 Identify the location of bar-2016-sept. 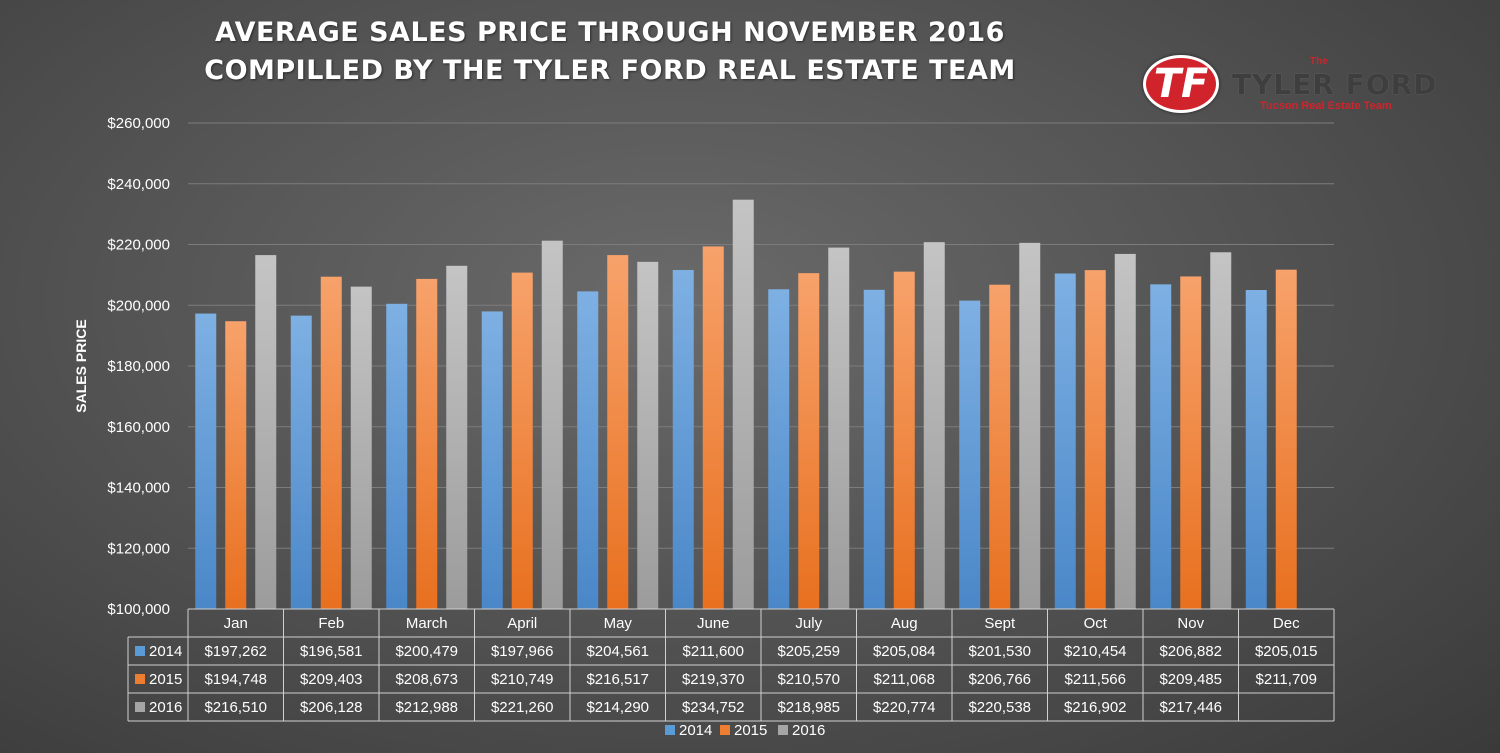
(1030, 425).